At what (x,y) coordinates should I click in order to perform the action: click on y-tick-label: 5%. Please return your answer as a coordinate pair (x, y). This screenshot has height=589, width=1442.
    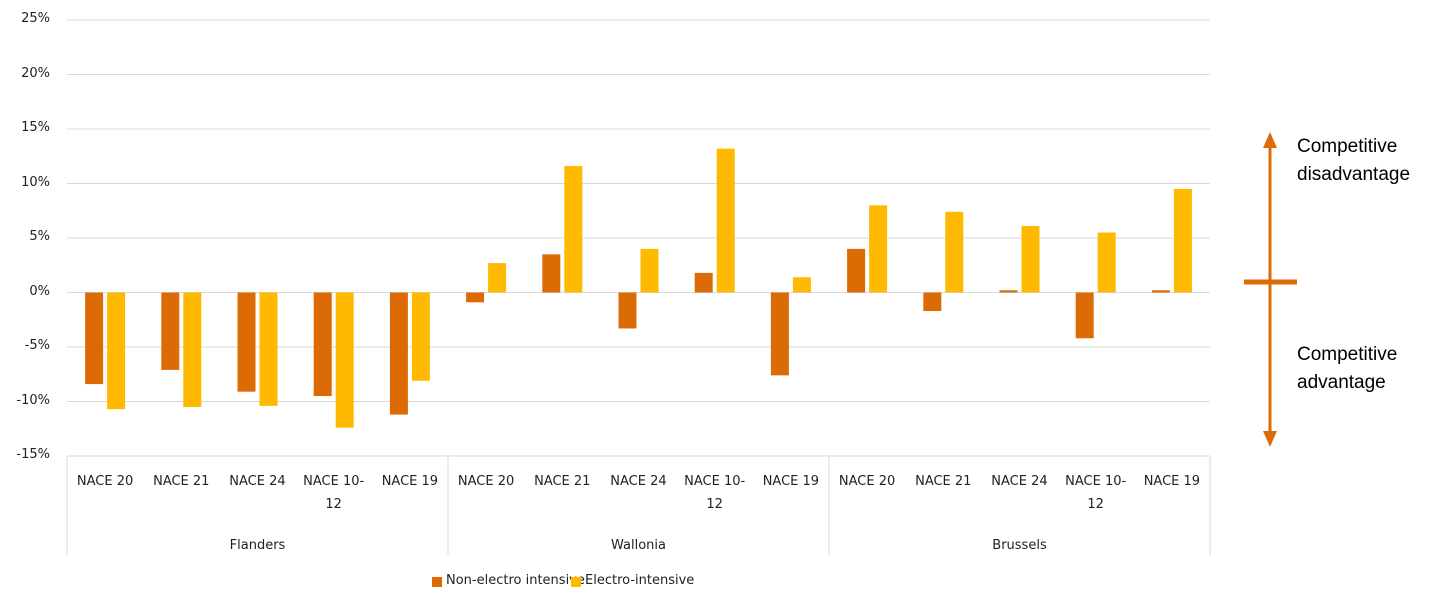
    Looking at the image, I should click on (39, 236).